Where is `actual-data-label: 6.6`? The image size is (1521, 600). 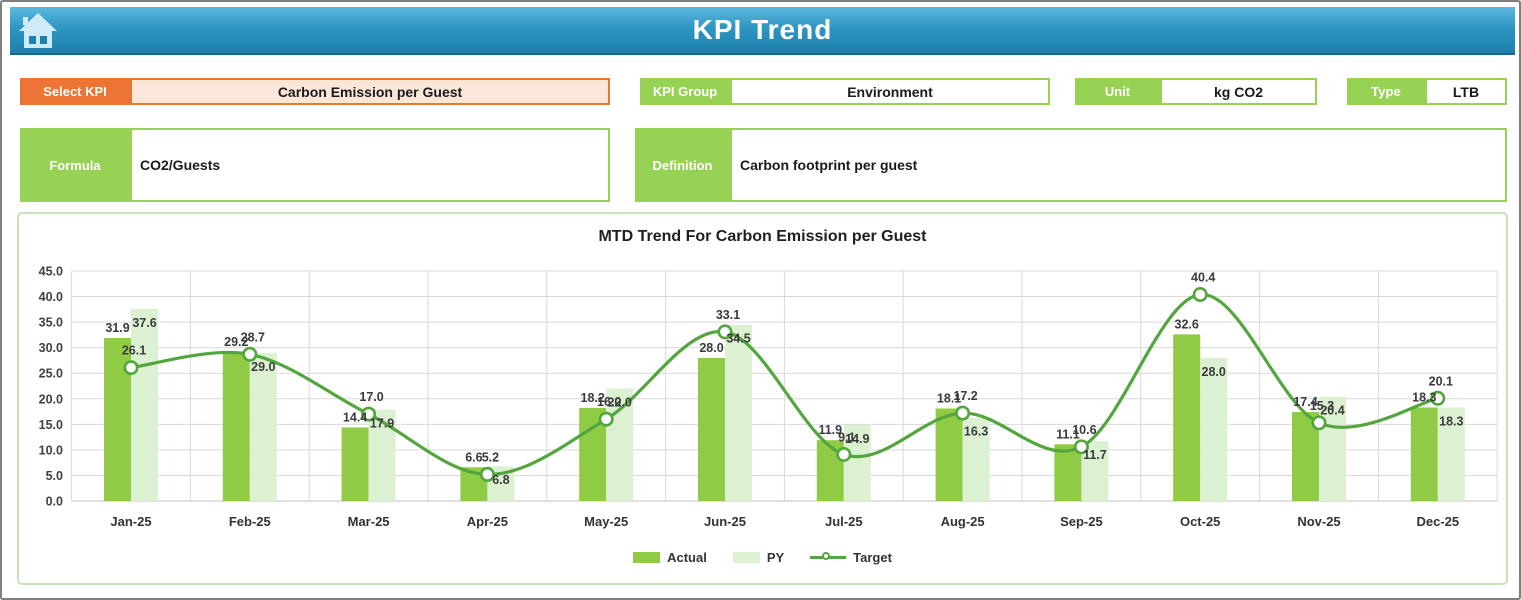
actual-data-label: 6.6 is located at coordinates (473, 457).